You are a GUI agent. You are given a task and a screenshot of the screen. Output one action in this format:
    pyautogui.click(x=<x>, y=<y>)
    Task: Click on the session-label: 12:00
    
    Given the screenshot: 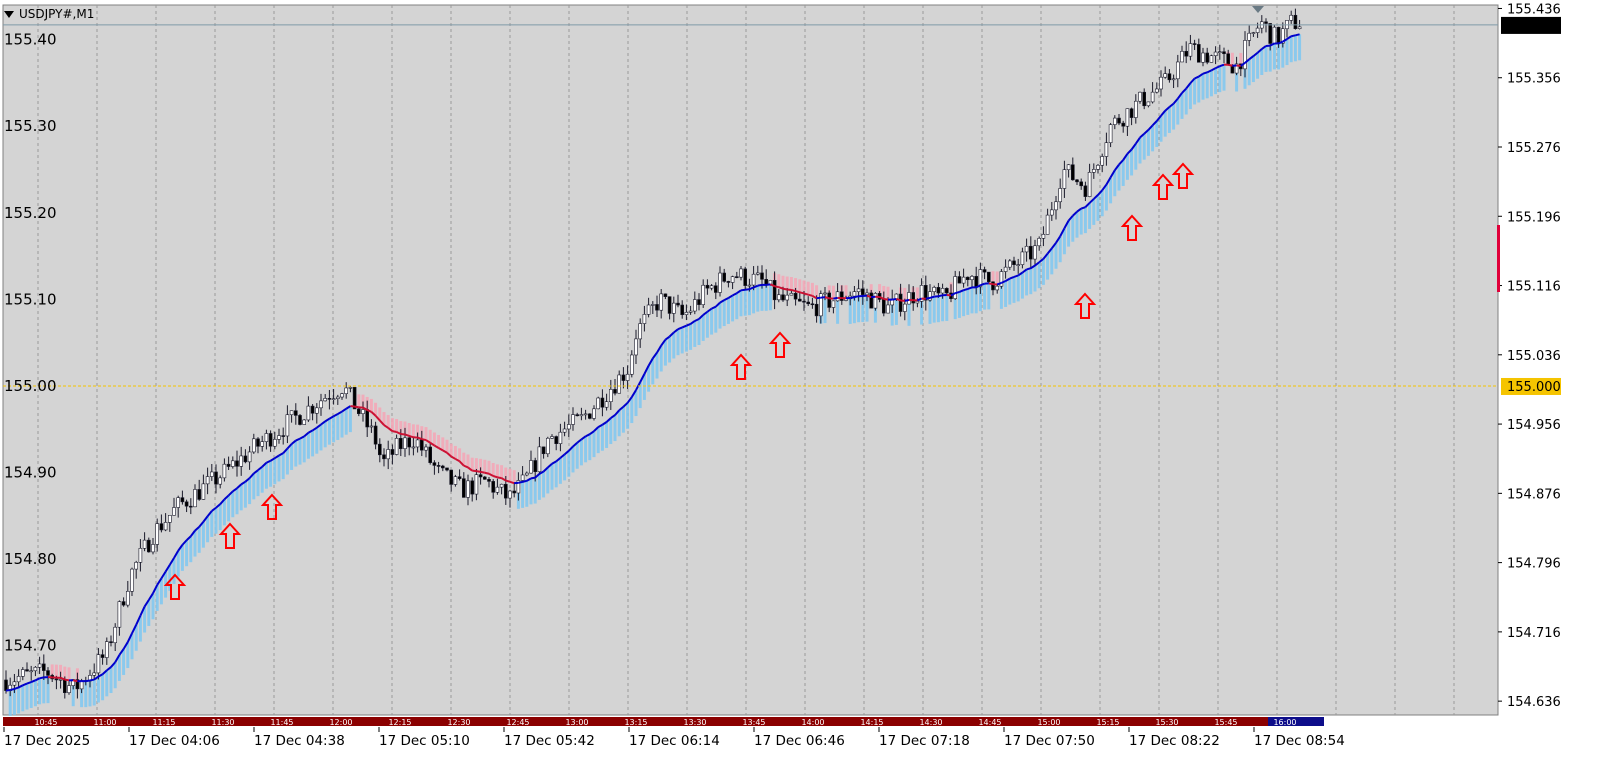 What is the action you would take?
    pyautogui.click(x=340, y=722)
    